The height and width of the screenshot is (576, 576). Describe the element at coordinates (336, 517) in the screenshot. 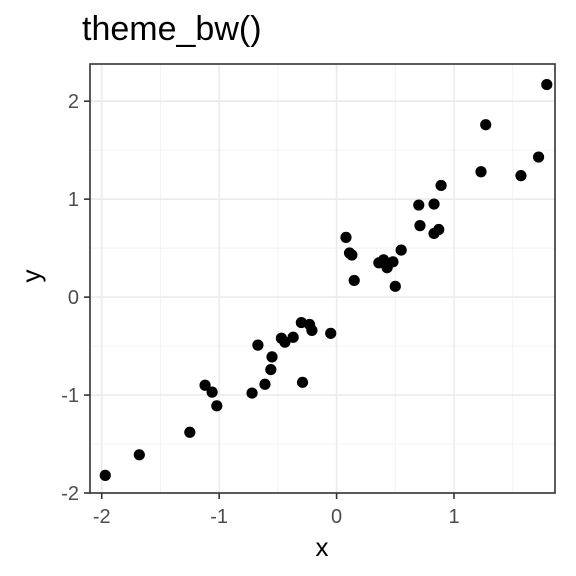

I see `x-tick-label: 0` at that location.